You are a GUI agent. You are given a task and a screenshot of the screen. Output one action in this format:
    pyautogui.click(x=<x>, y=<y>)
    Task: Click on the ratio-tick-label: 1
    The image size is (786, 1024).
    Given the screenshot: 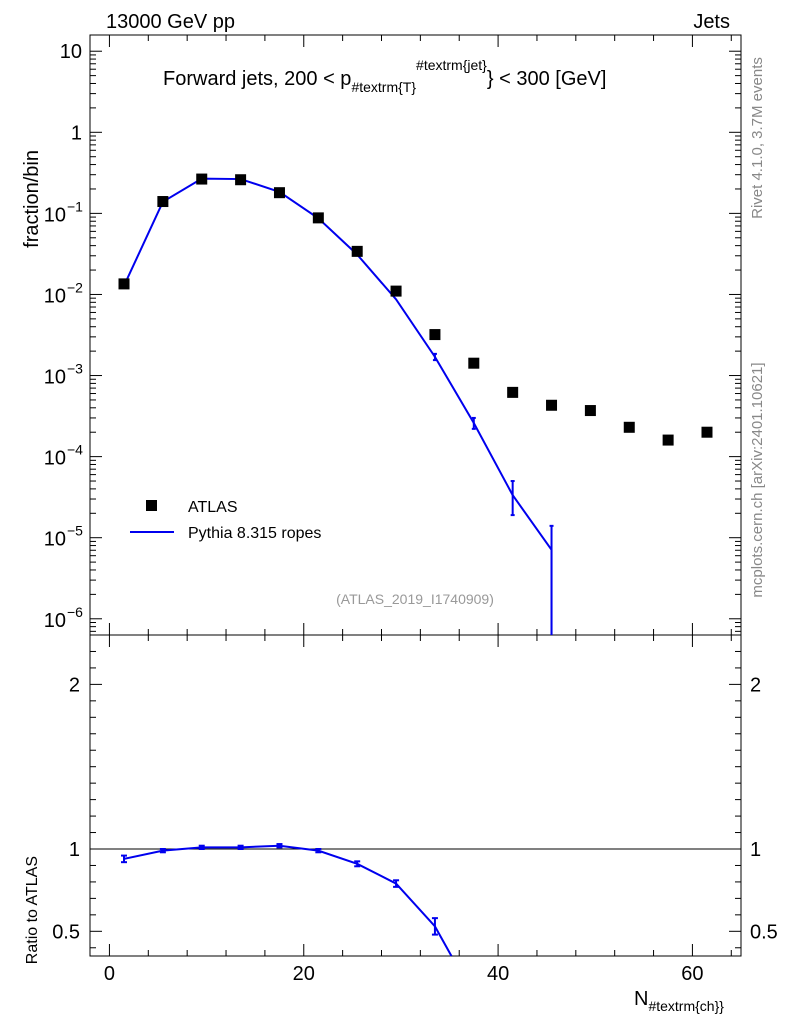 What is the action you would take?
    pyautogui.click(x=74, y=850)
    